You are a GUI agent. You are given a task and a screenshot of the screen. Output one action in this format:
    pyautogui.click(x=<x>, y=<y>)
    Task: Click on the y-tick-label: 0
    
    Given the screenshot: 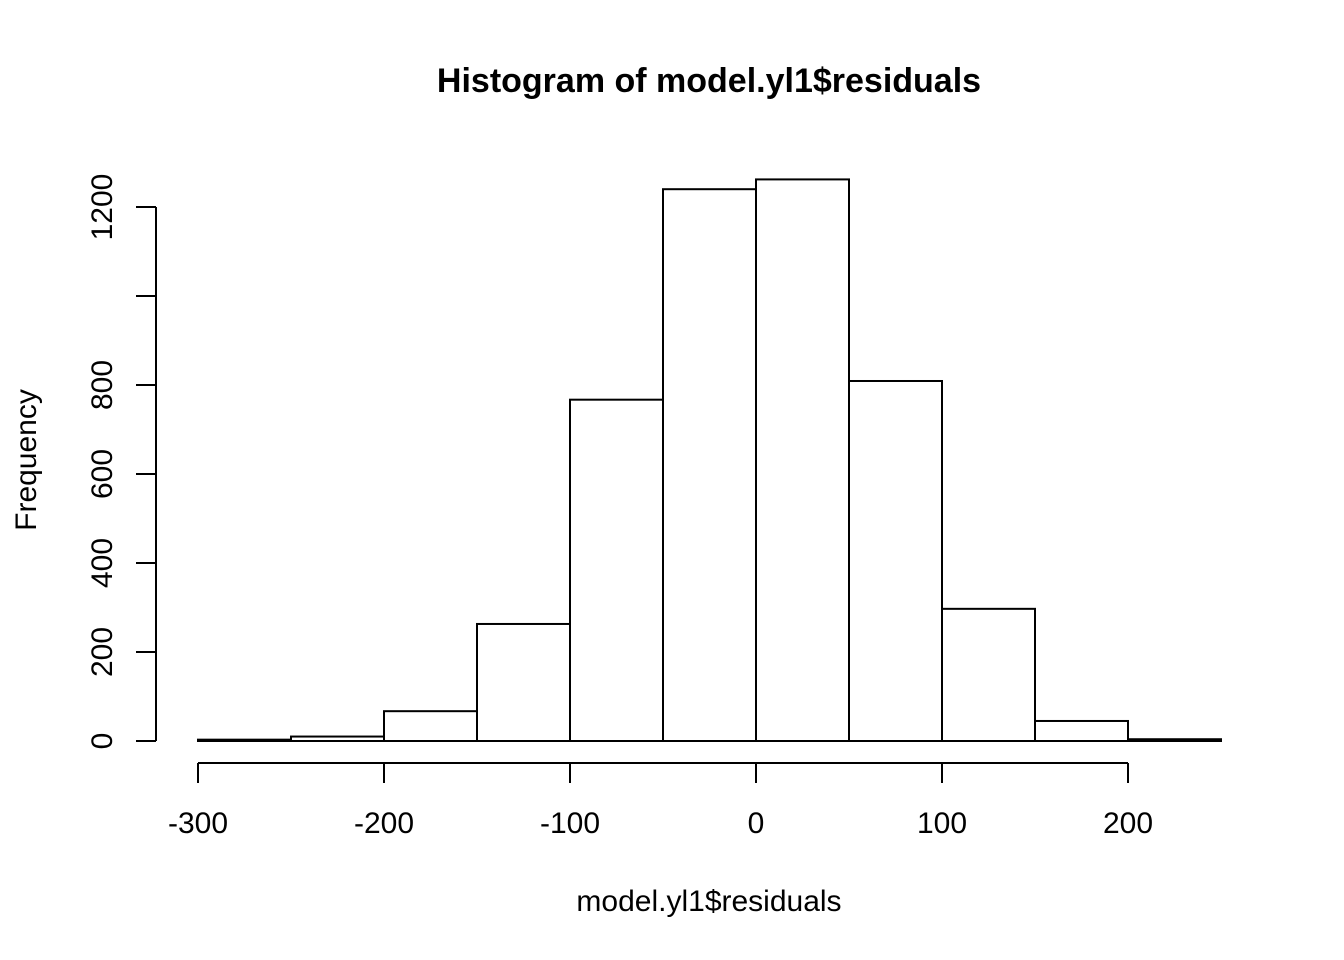 What is the action you would take?
    pyautogui.click(x=102, y=741)
    